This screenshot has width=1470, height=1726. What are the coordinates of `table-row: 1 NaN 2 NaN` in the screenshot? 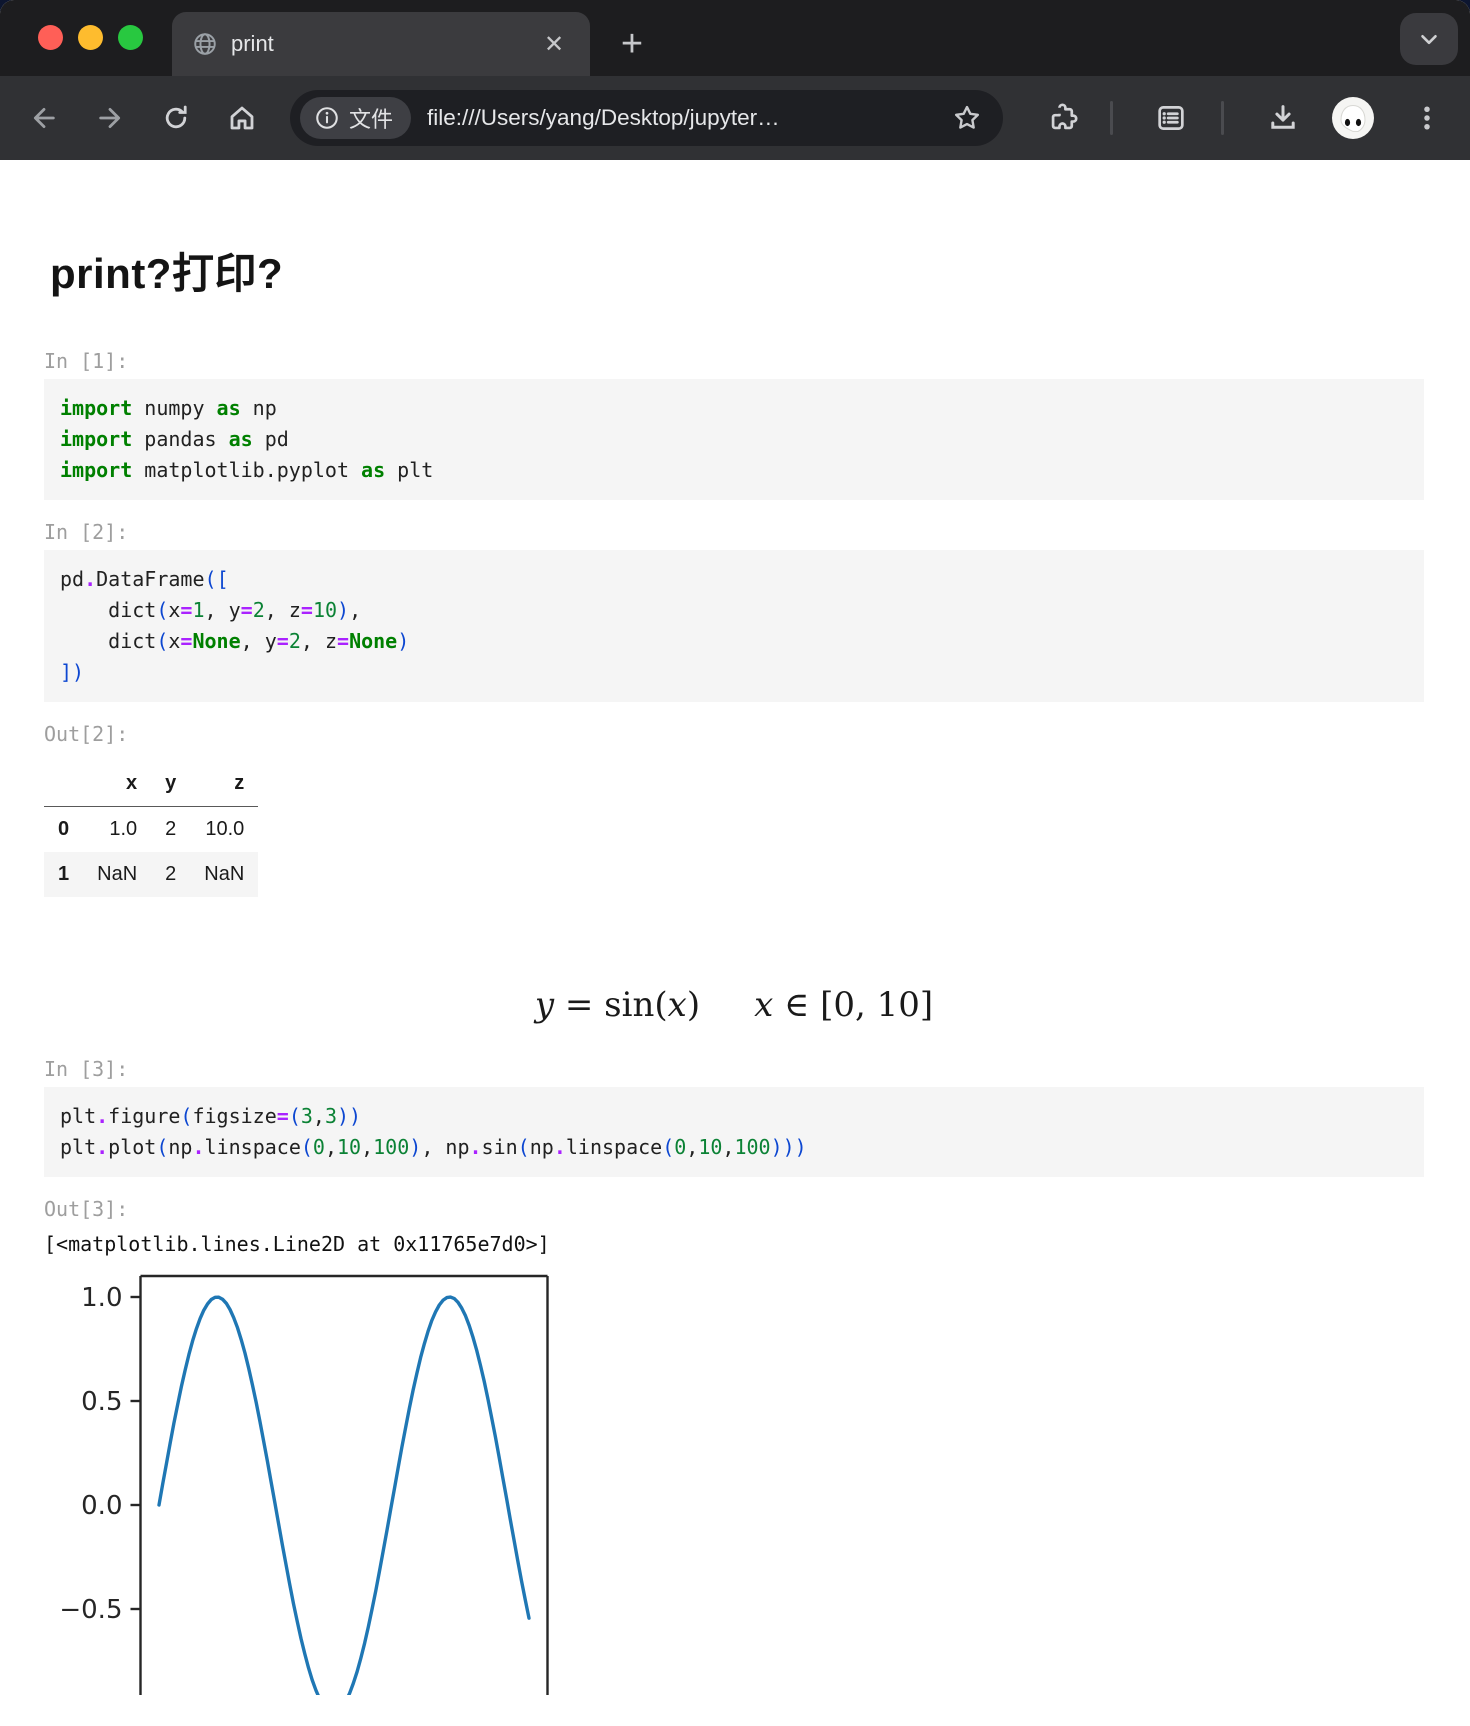 It's located at (151, 874).